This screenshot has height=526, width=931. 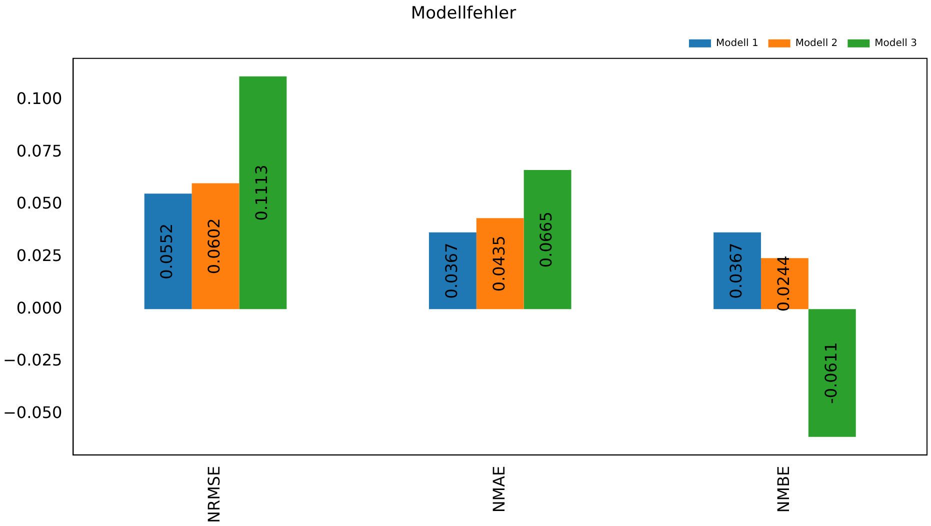 I want to click on legend-label: Modell 3, so click(x=895, y=43).